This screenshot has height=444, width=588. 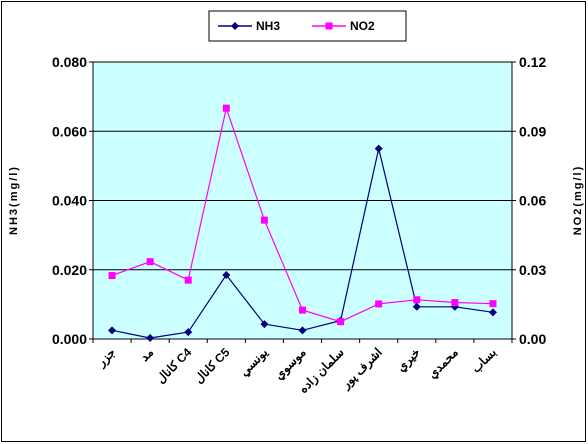 What do you see at coordinates (69, 62) in the screenshot?
I see `y-left-tick-label: 0.080` at bounding box center [69, 62].